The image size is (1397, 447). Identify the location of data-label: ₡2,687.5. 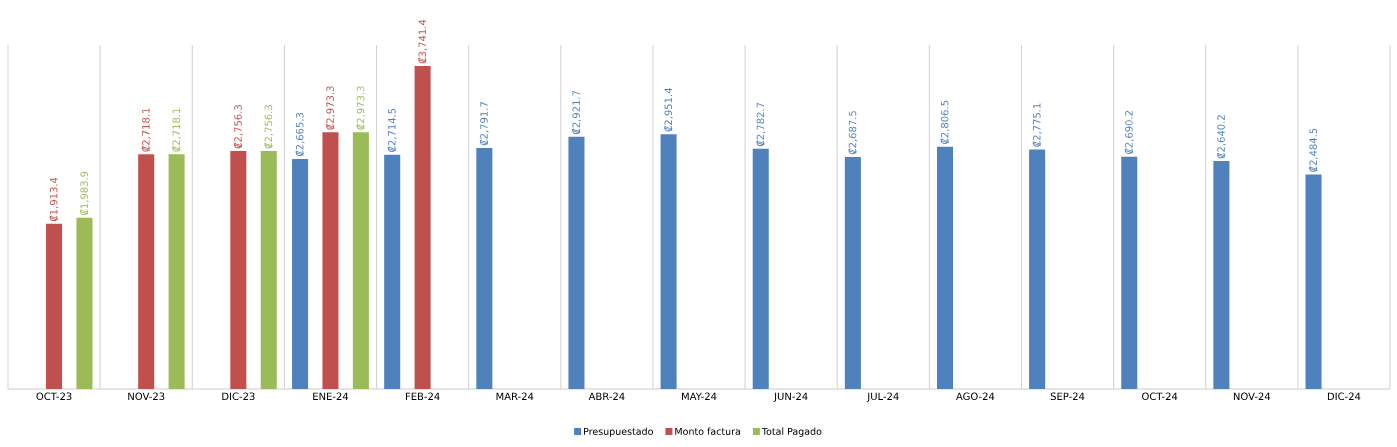
(853, 133).